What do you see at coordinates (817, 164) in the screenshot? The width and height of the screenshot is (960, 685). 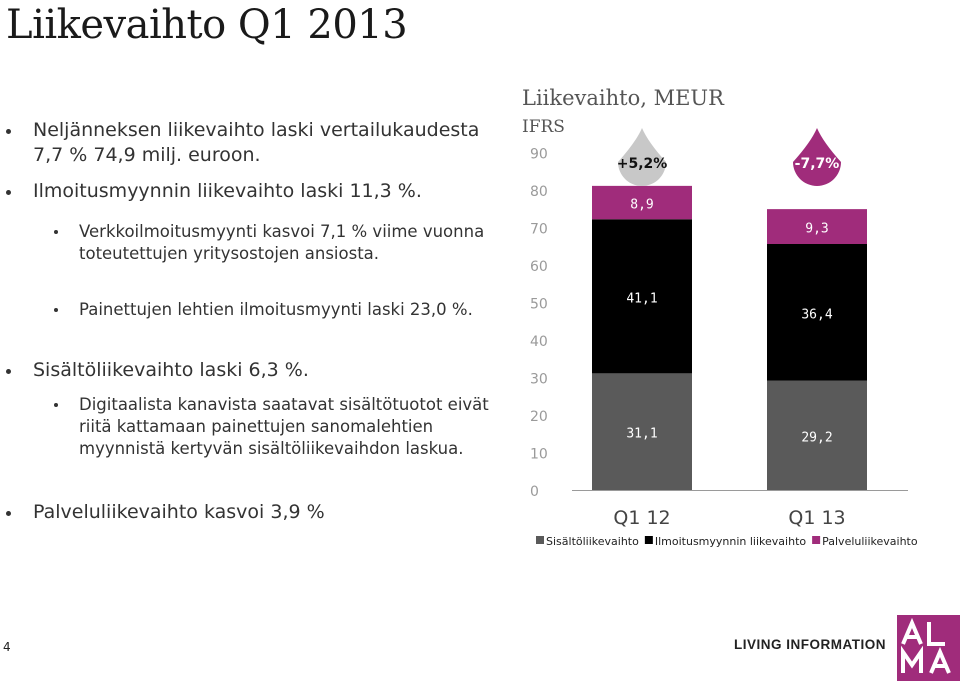 I see `change-label: -7,7%` at bounding box center [817, 164].